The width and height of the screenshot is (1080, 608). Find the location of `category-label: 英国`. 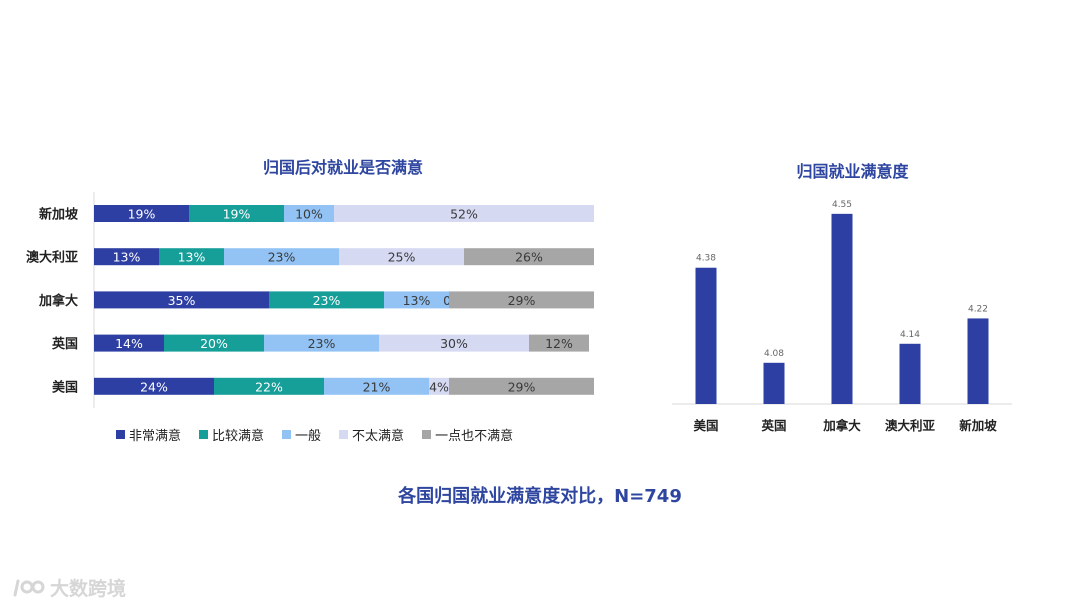

category-label: 英国 is located at coordinates (64, 344).